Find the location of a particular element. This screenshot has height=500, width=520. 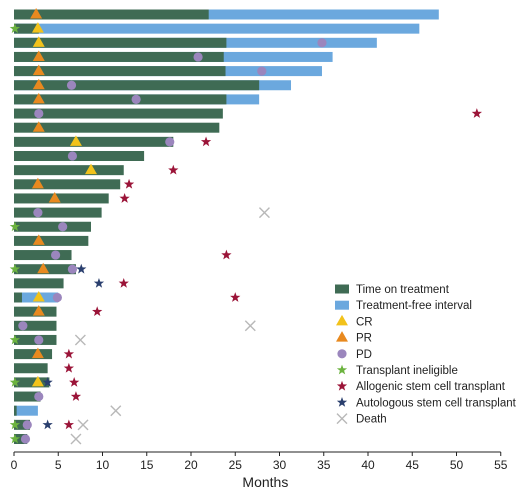

x-tick-label: 55 is located at coordinates (501, 465).